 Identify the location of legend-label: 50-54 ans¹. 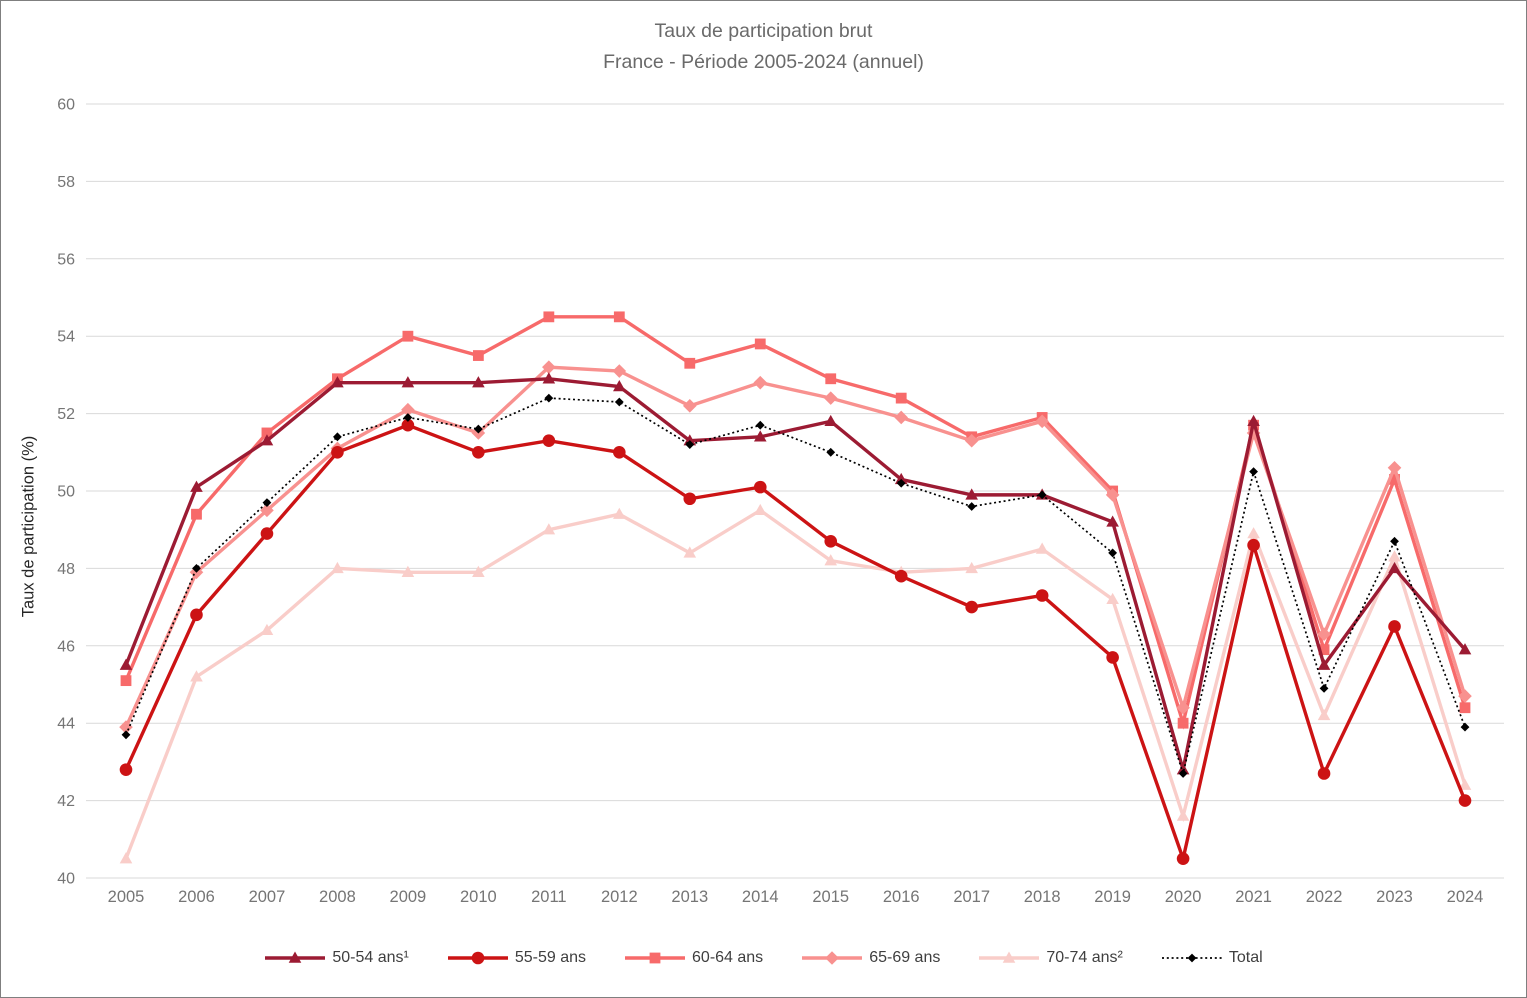
(370, 957).